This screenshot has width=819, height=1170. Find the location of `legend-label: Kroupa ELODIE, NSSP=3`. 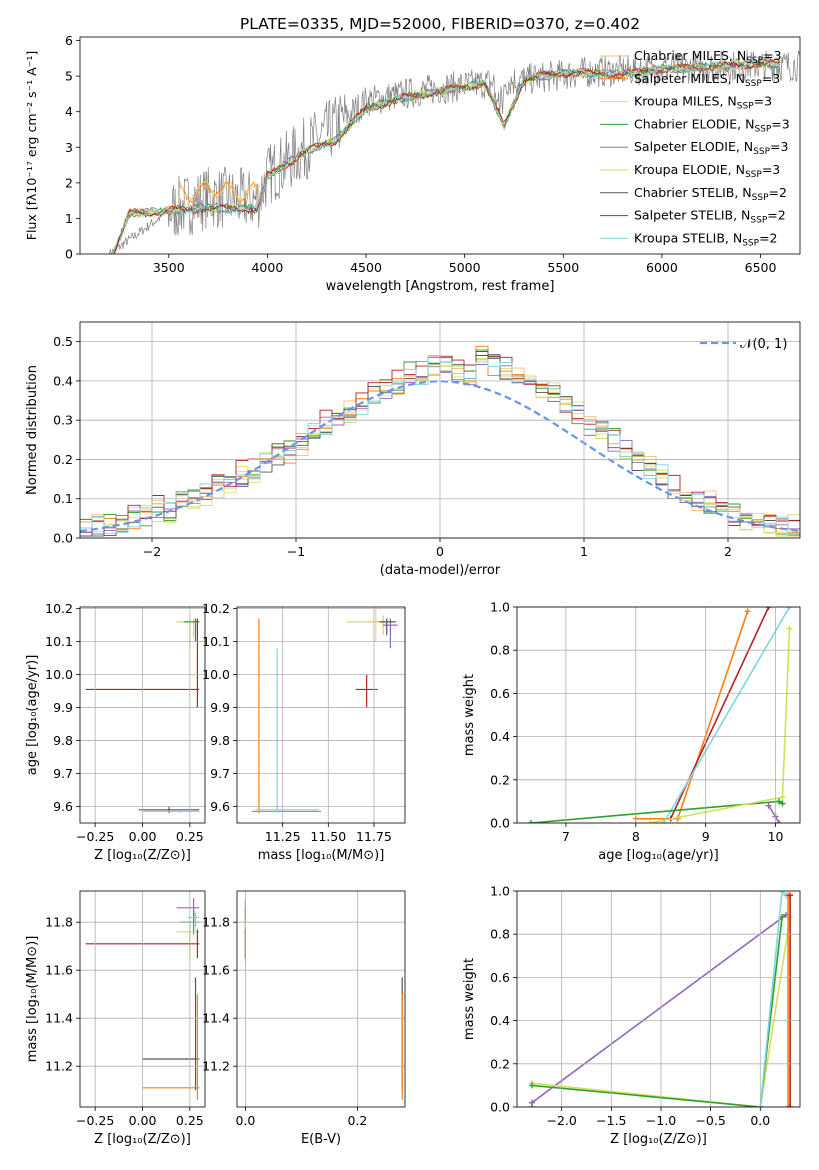

legend-label: Kroupa ELODIE, NSSP=3 is located at coordinates (707, 171).